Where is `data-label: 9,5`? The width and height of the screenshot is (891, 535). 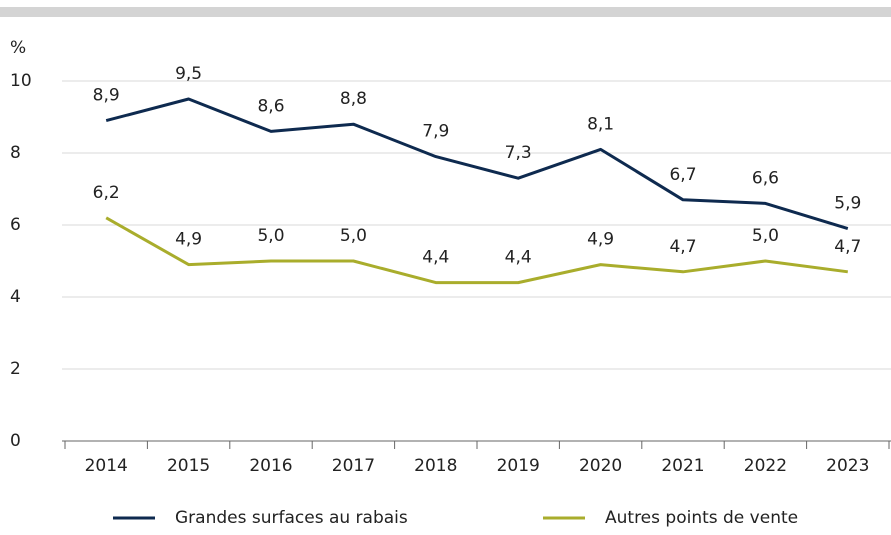 data-label: 9,5 is located at coordinates (188, 74).